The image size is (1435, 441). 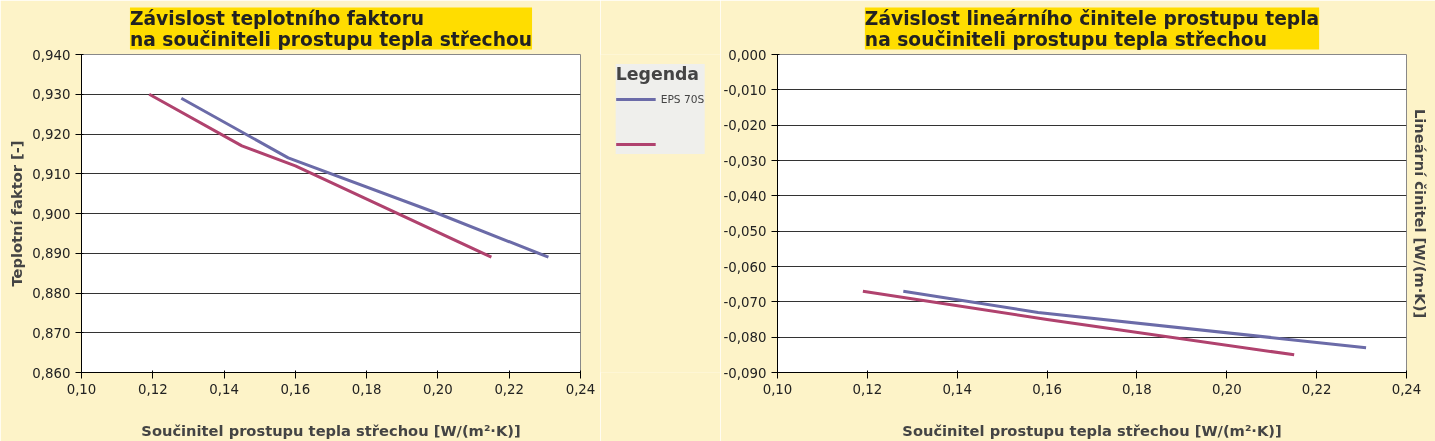 I want to click on legend-title: Legenda, so click(x=658, y=74).